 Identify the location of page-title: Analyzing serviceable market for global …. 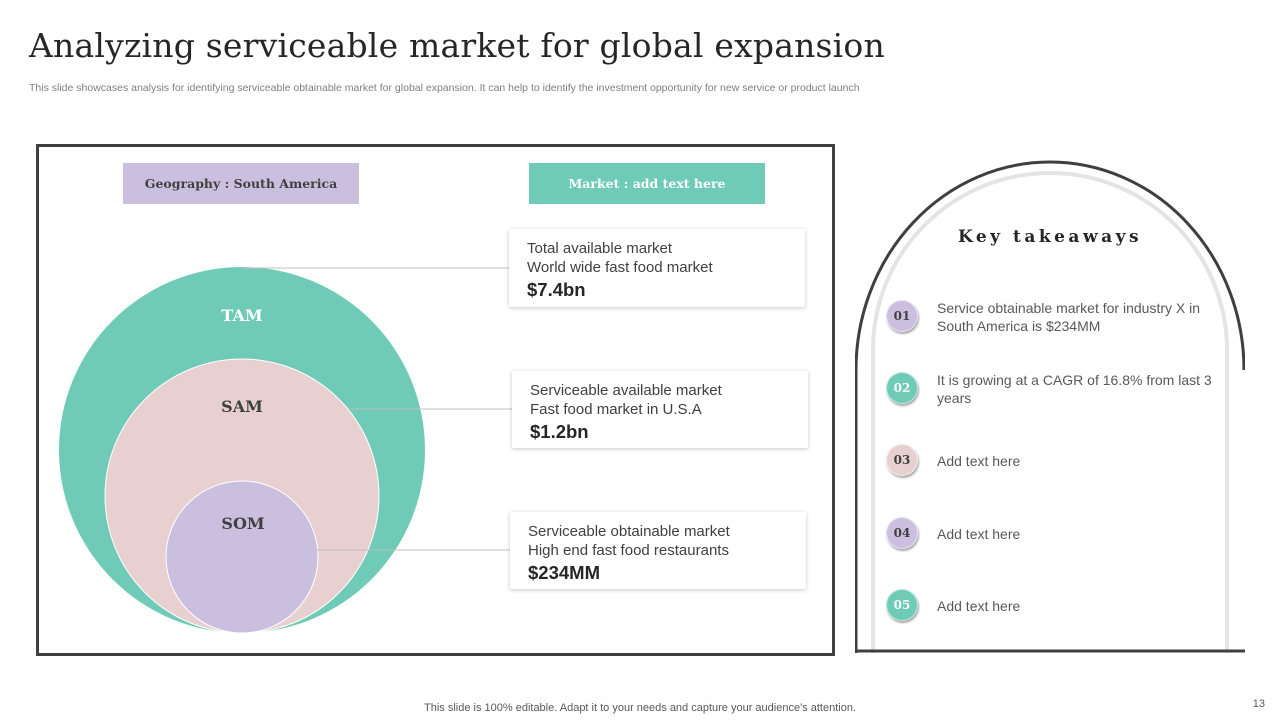
(457, 45).